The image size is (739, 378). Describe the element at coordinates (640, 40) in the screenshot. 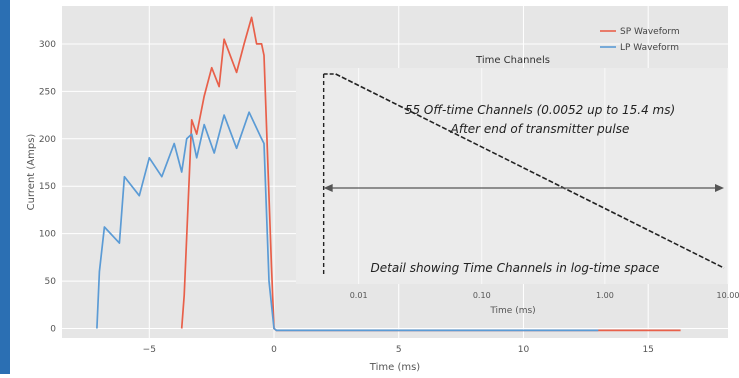

I see `legend: SP Waveform LP Waveform` at that location.